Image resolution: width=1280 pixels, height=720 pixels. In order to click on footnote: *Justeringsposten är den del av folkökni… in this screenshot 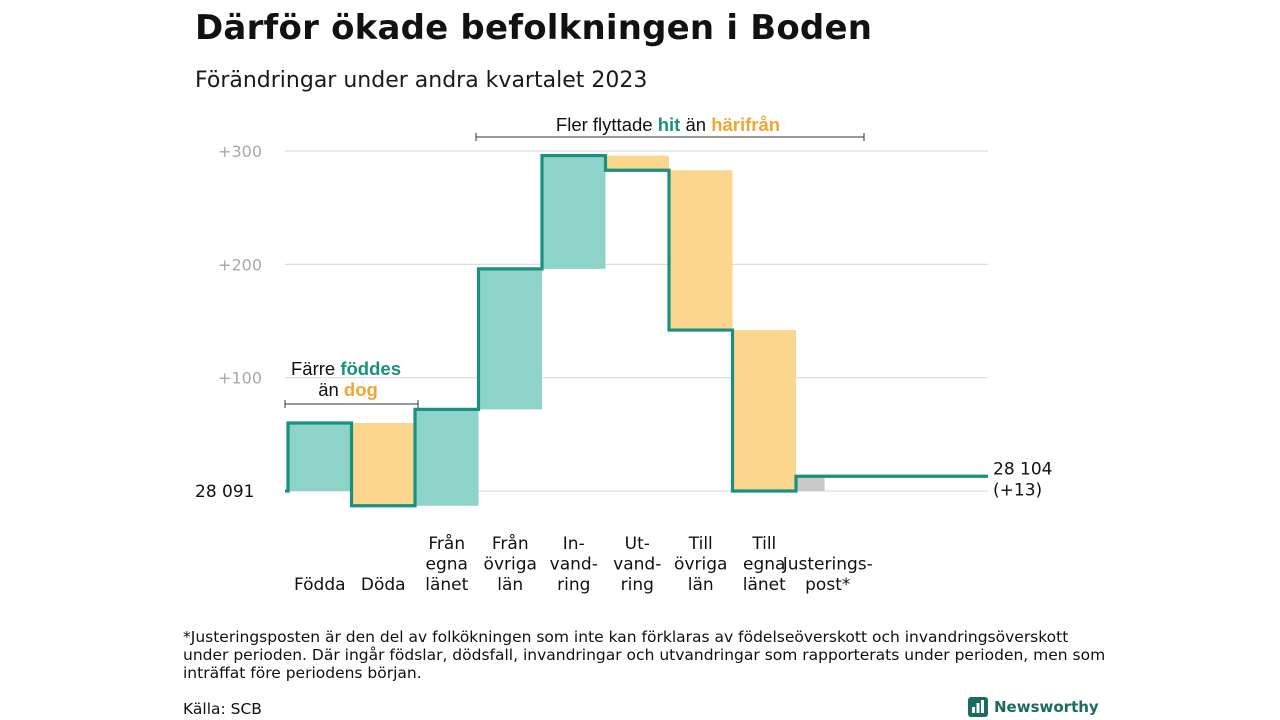, I will do `click(644, 655)`.